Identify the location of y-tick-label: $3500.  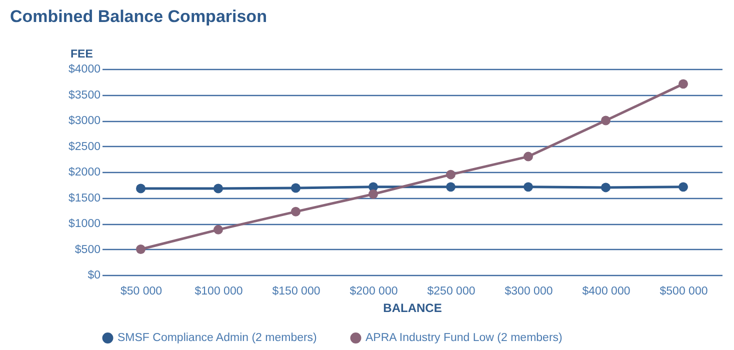
(84, 95).